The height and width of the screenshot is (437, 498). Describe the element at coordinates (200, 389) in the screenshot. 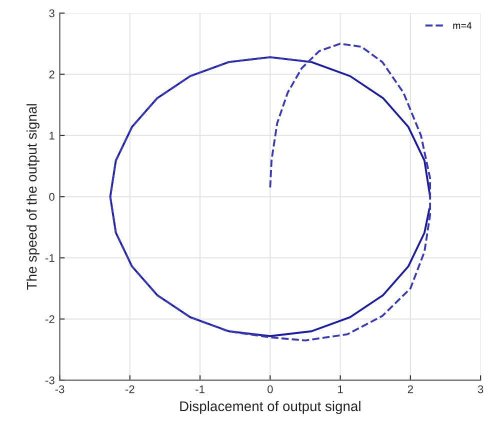

I see `x-tick-label: -1` at that location.